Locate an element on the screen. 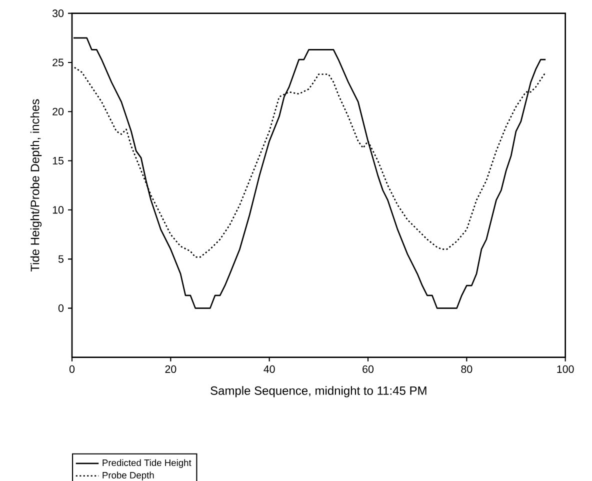  x-tick-label: 20 is located at coordinates (170, 369).